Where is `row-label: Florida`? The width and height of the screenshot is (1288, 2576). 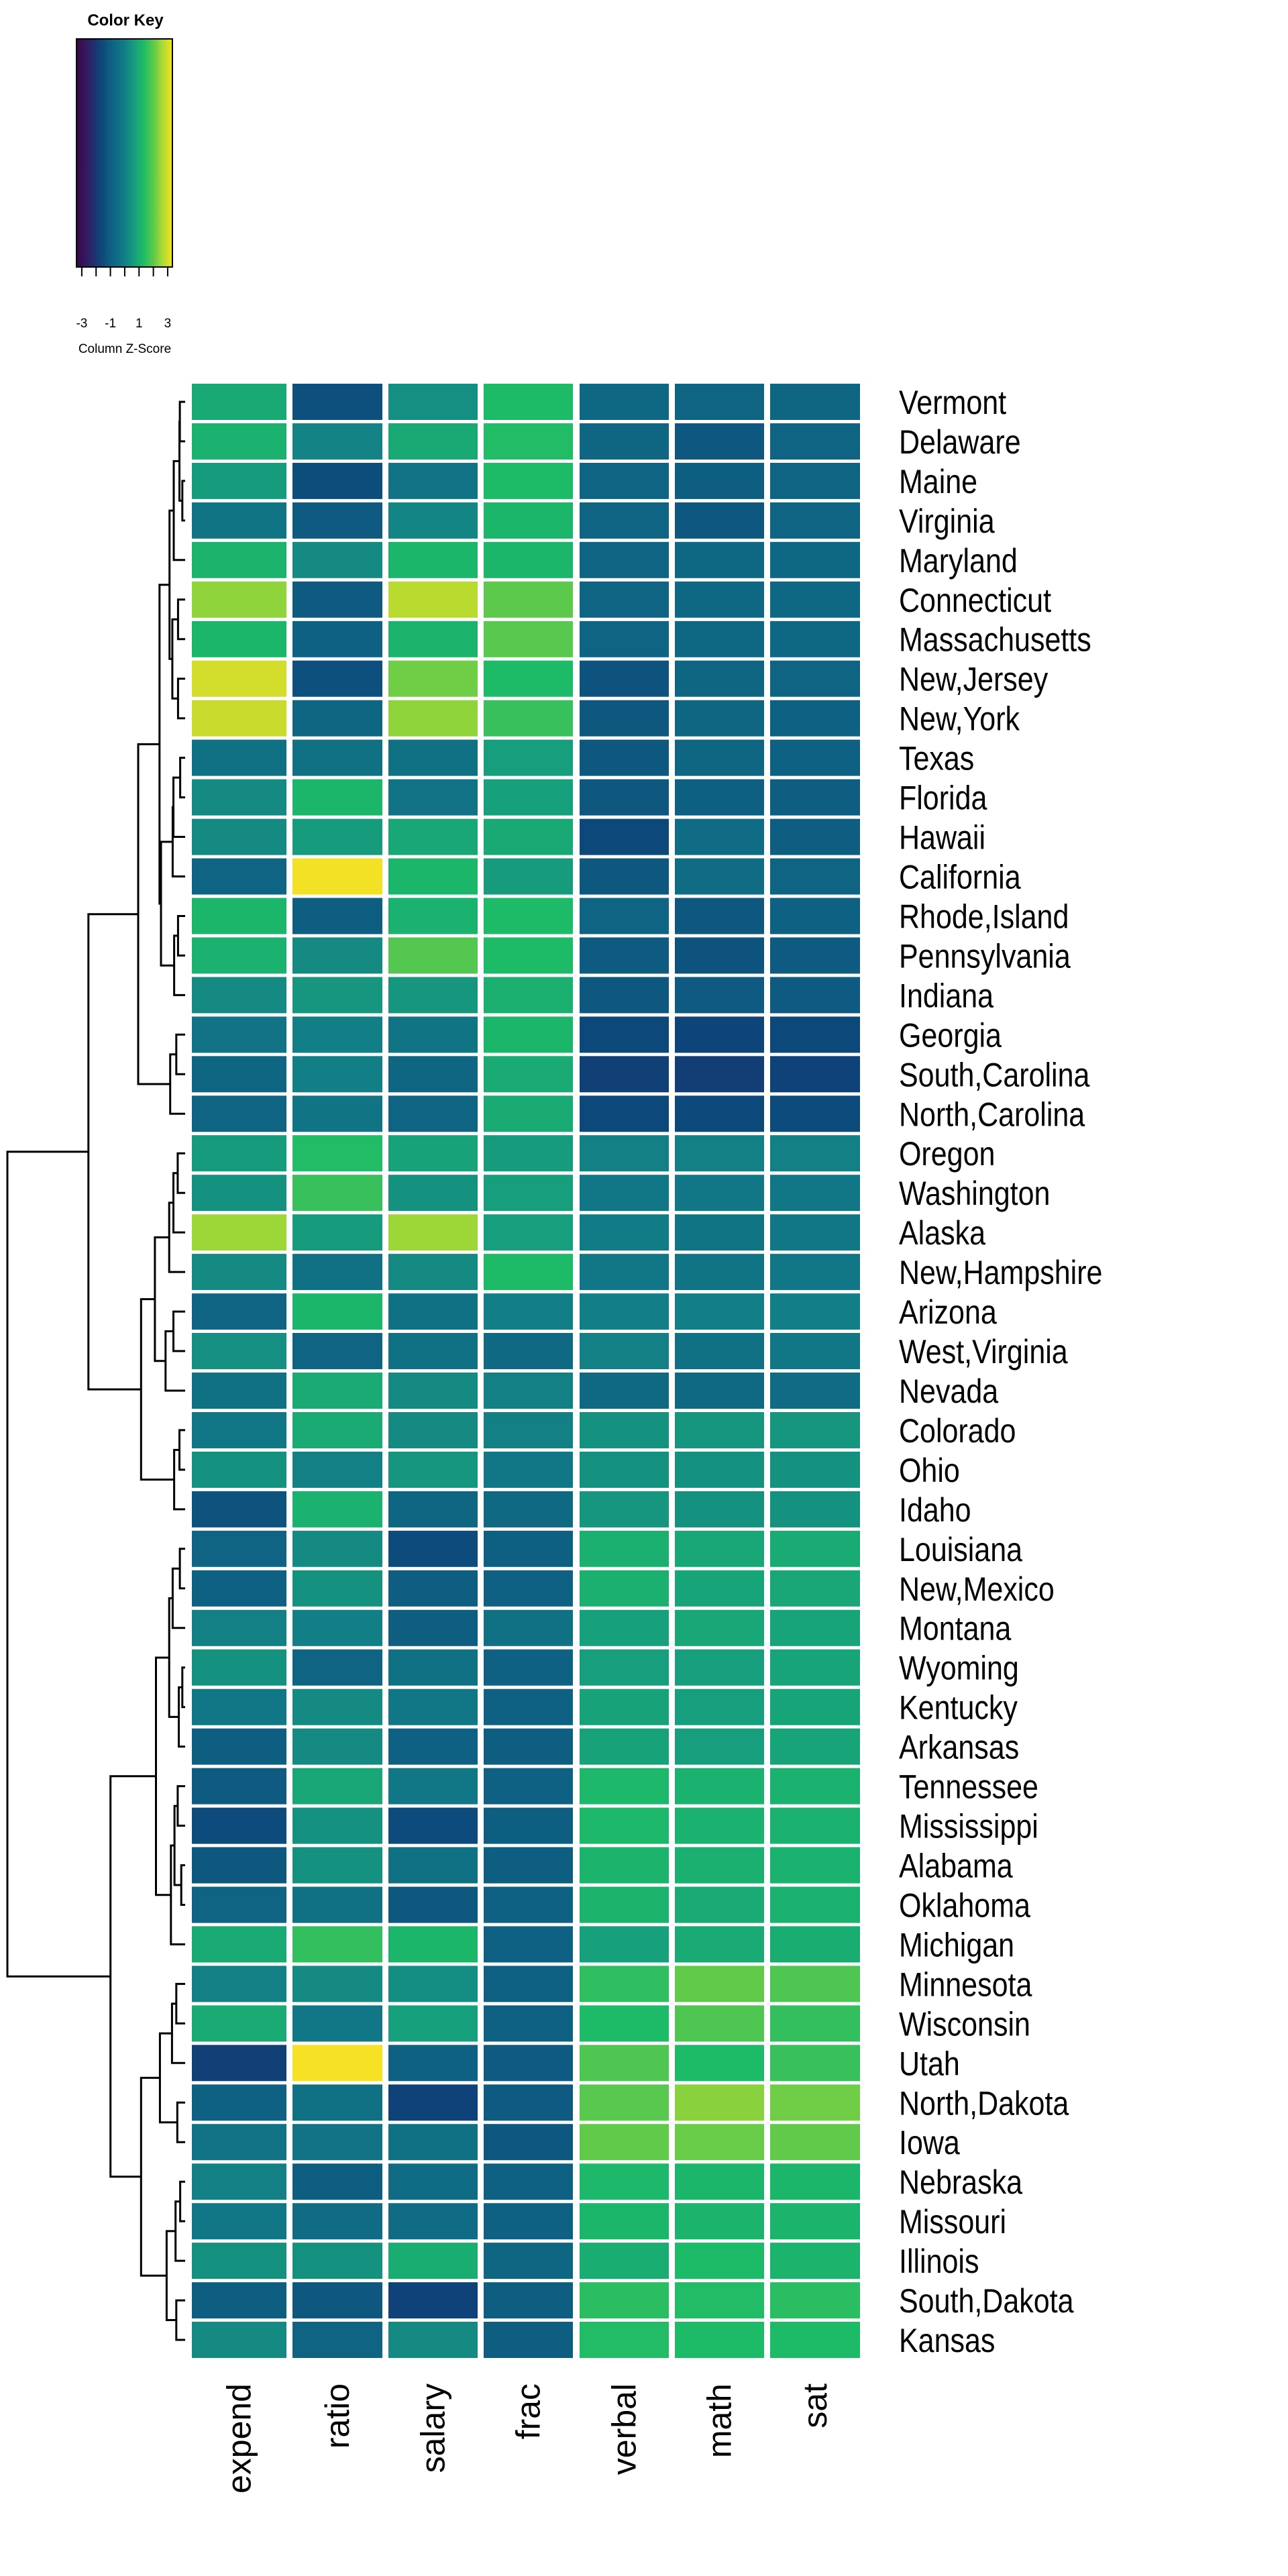
row-label: Florida is located at coordinates (943, 798).